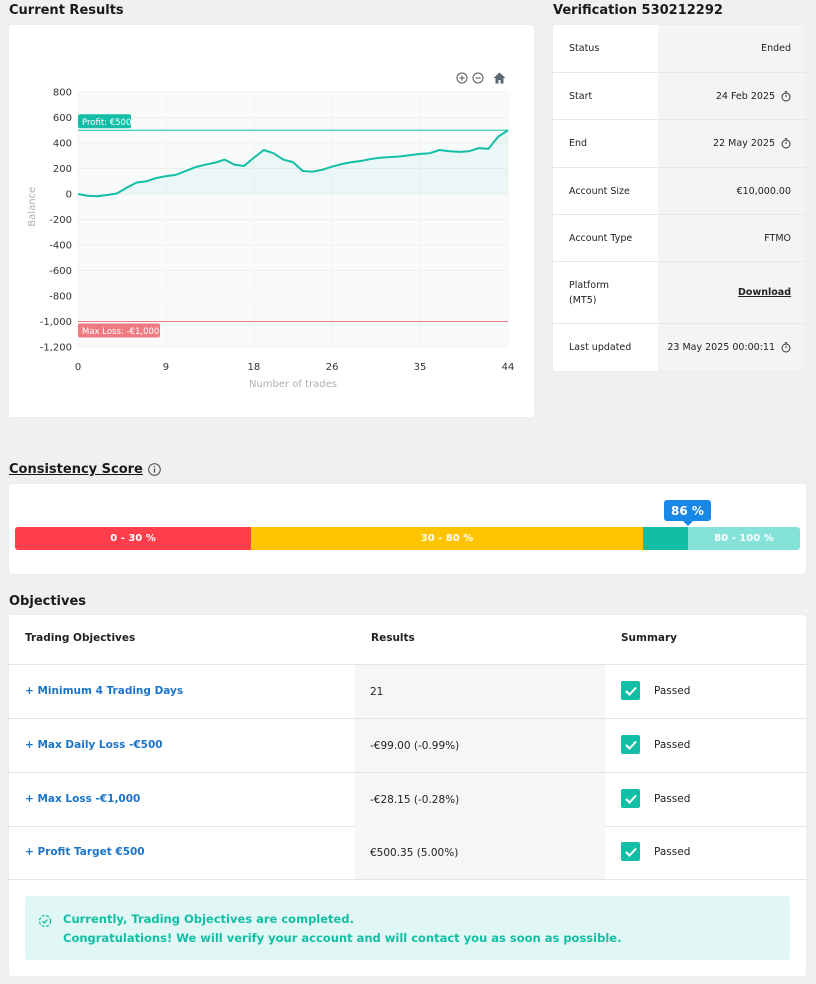 The image size is (816, 984). Describe the element at coordinates (56, 348) in the screenshot. I see `y-tick-label: -1,200` at that location.